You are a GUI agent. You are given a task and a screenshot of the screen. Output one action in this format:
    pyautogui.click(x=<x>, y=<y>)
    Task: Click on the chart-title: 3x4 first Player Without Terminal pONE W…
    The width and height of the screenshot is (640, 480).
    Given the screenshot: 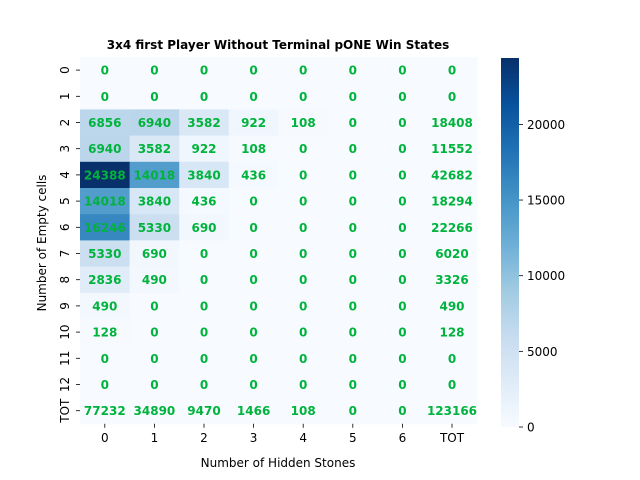 What is the action you would take?
    pyautogui.click(x=278, y=45)
    